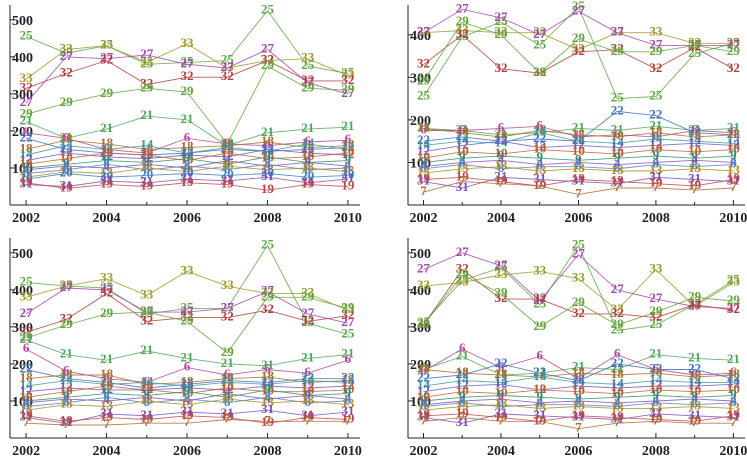 The height and width of the screenshot is (463, 747). I want to click on series-4: 4 4 4 4 4 4 4 4 4, so click(578, 400).